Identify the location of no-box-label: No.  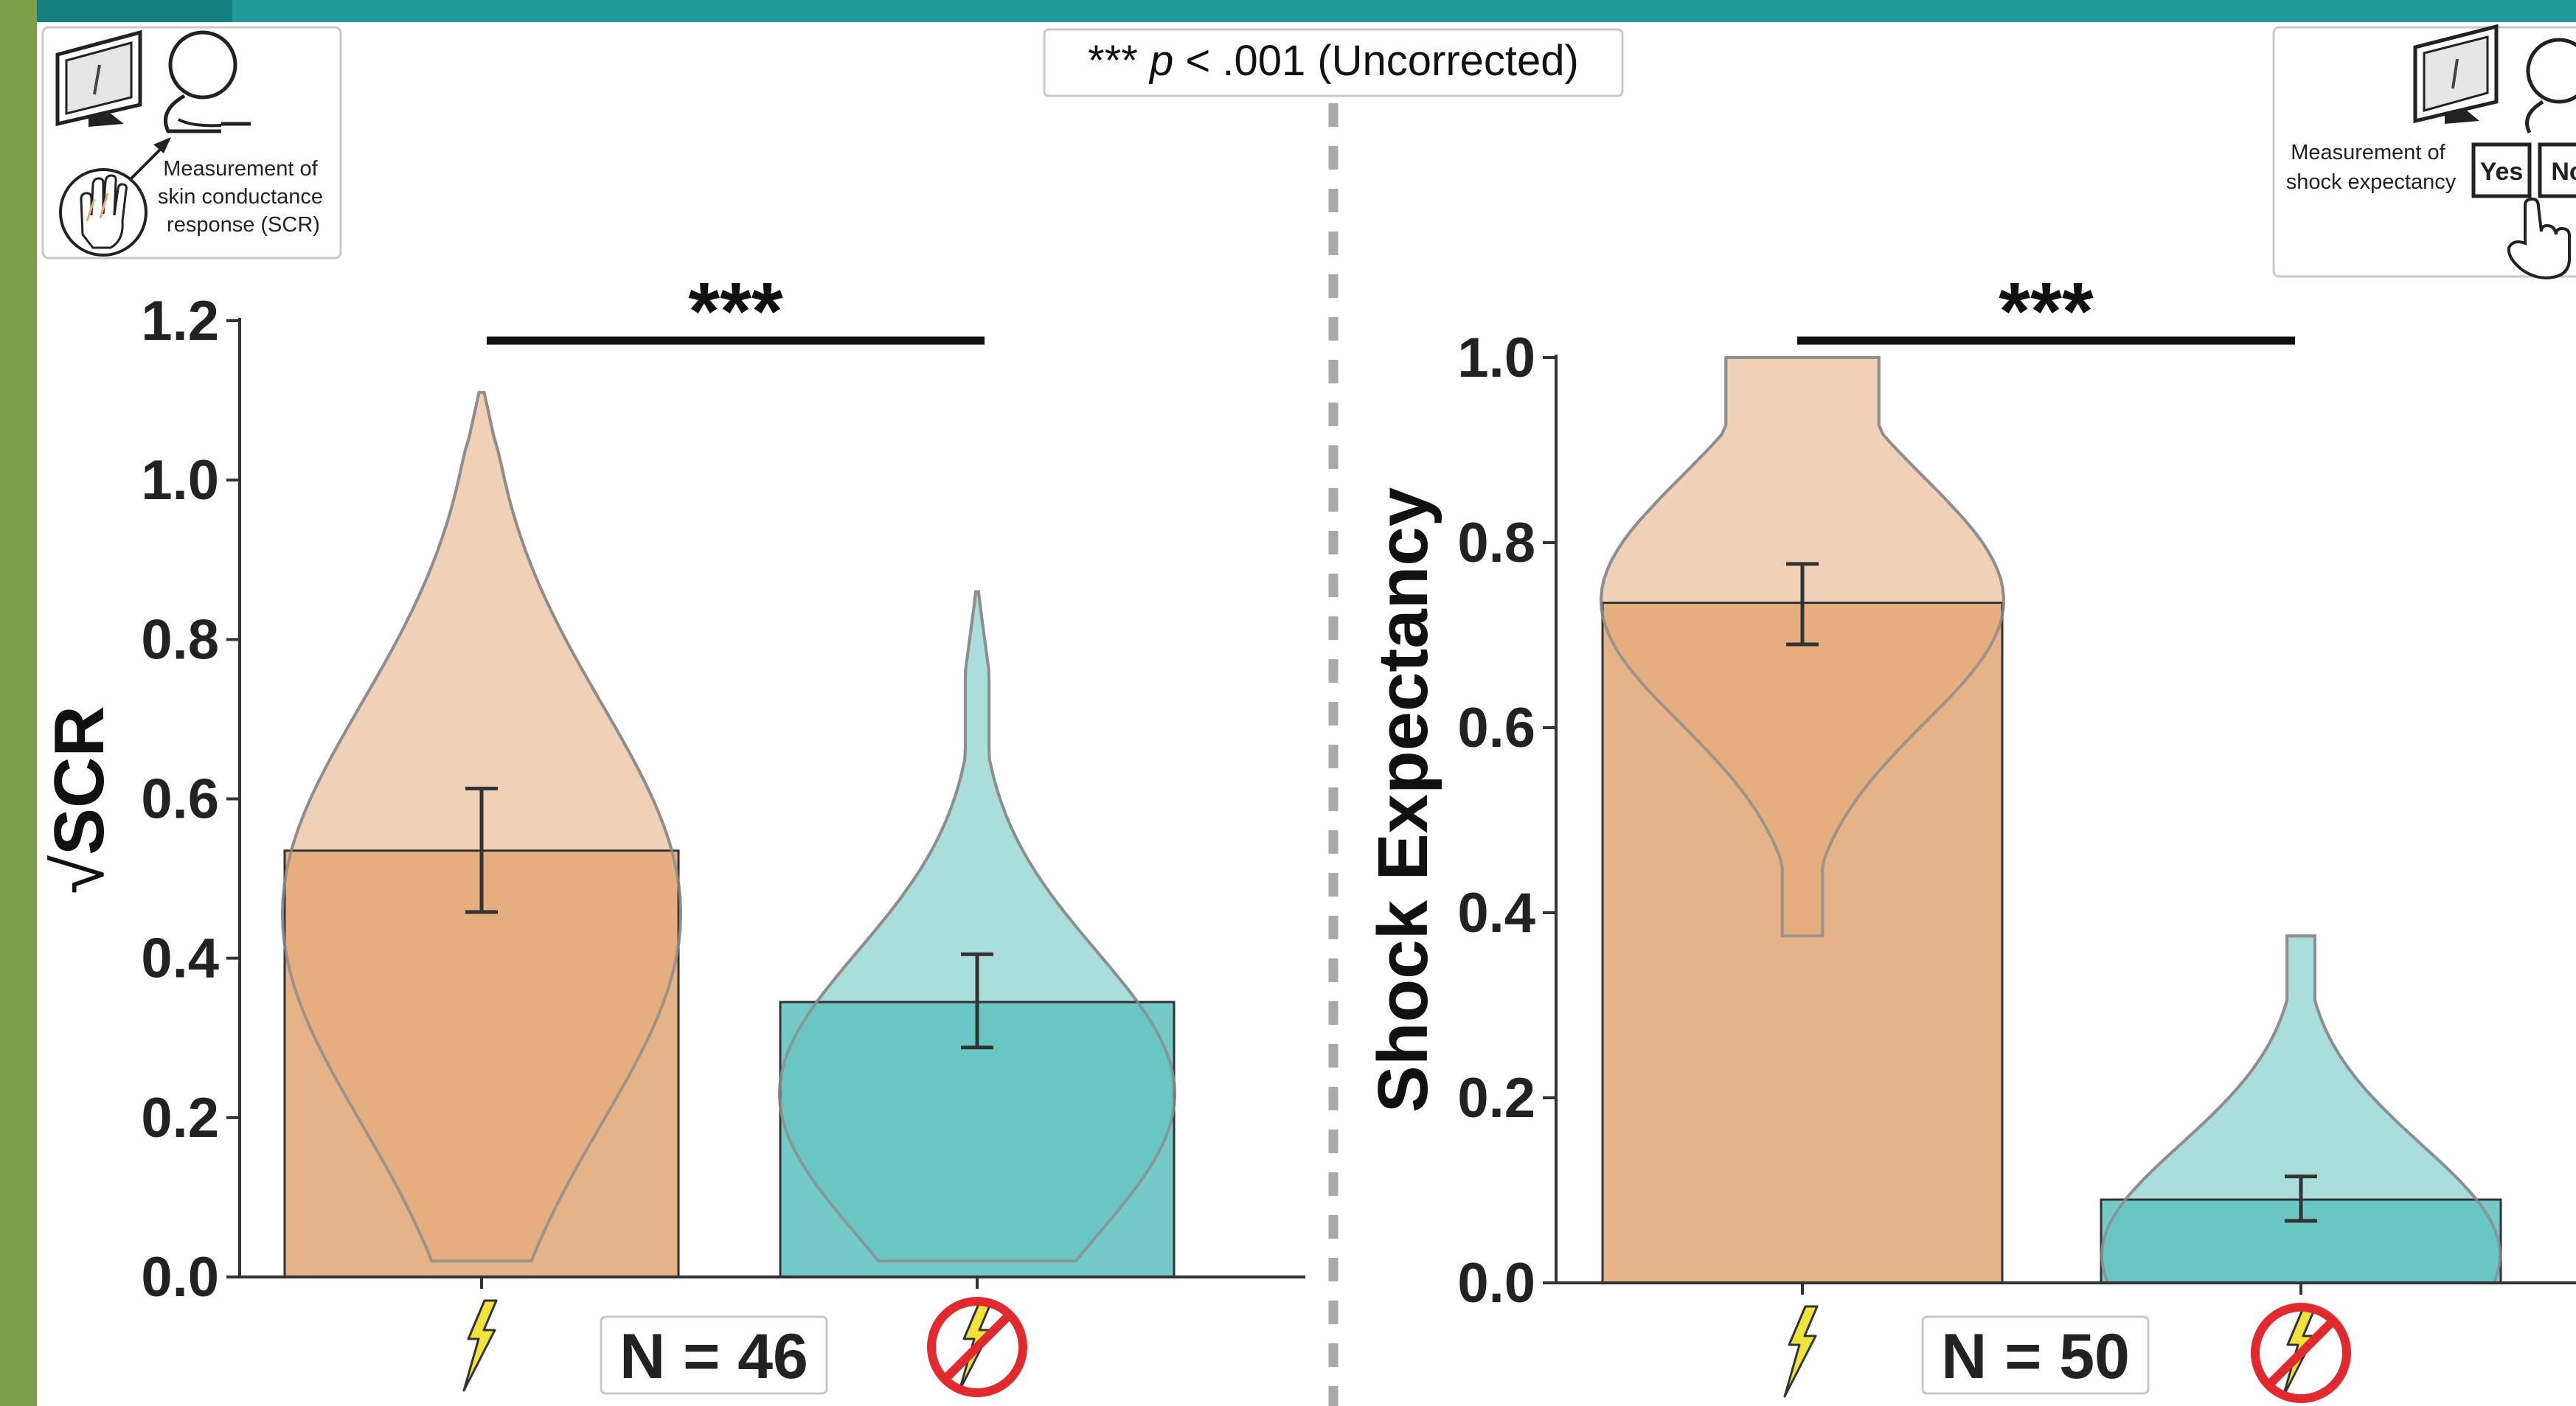
(2563, 172).